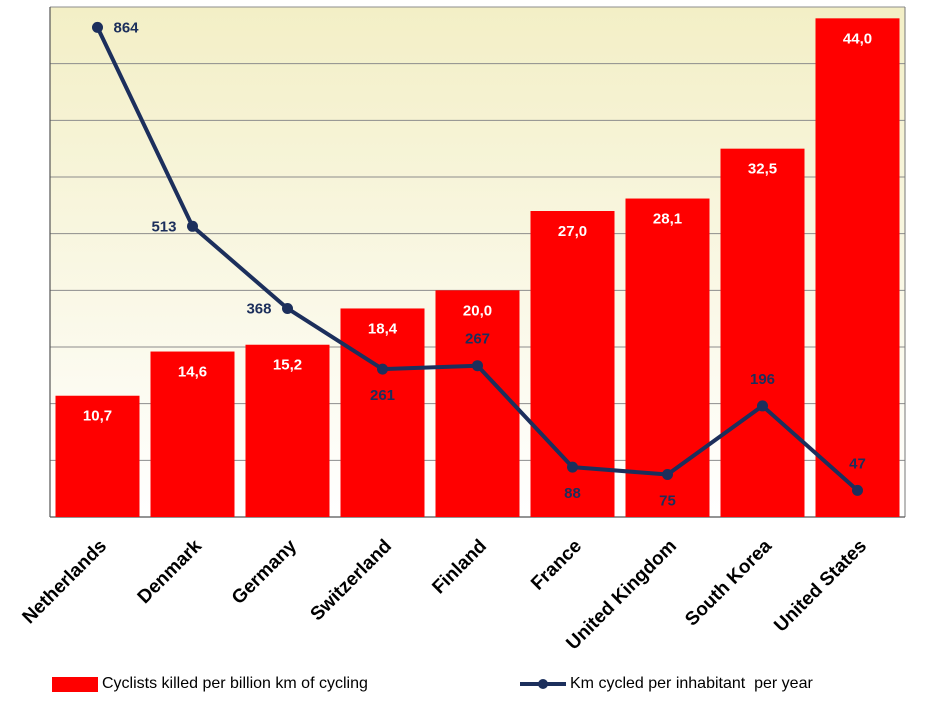 The width and height of the screenshot is (938, 703). What do you see at coordinates (477, 310) in the screenshot?
I see `bar-data-label: 20,0` at bounding box center [477, 310].